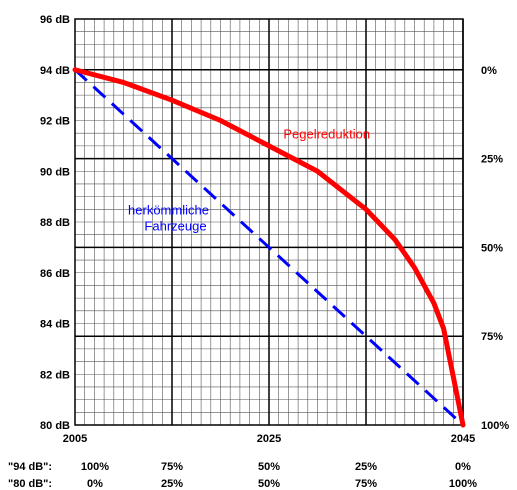 This screenshot has width=517, height=490. I want to click on x-axis-ticks: 2005 2025 2045, so click(269, 439).